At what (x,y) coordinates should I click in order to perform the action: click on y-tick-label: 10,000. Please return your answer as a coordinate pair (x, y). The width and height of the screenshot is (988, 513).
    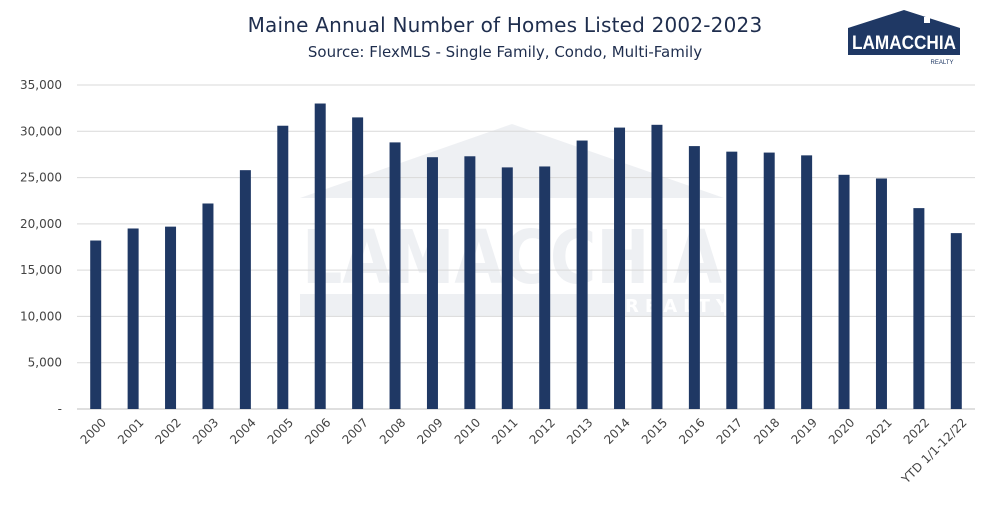
    Looking at the image, I should click on (41, 316).